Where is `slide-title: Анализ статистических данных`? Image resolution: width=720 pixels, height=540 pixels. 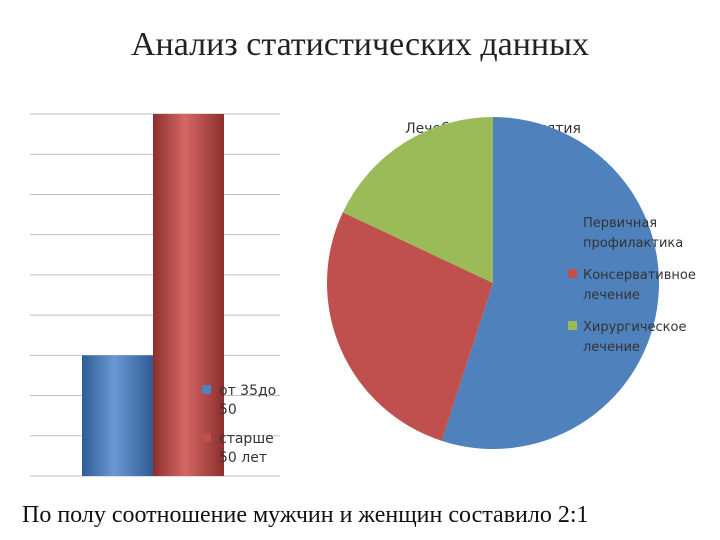
slide-title: Анализ статистических данных is located at coordinates (360, 44).